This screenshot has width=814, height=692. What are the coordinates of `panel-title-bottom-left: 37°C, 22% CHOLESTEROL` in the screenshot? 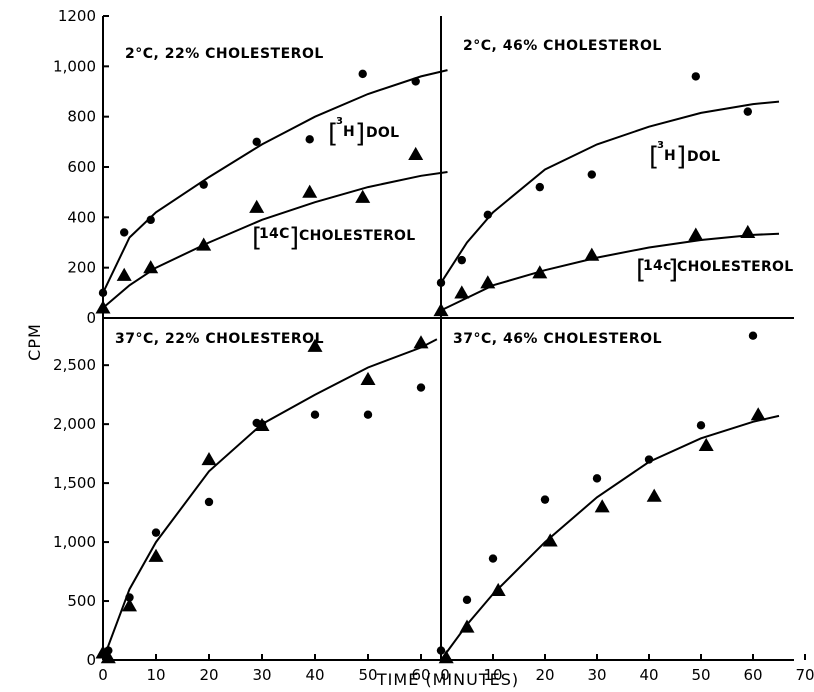 It's located at (219, 339).